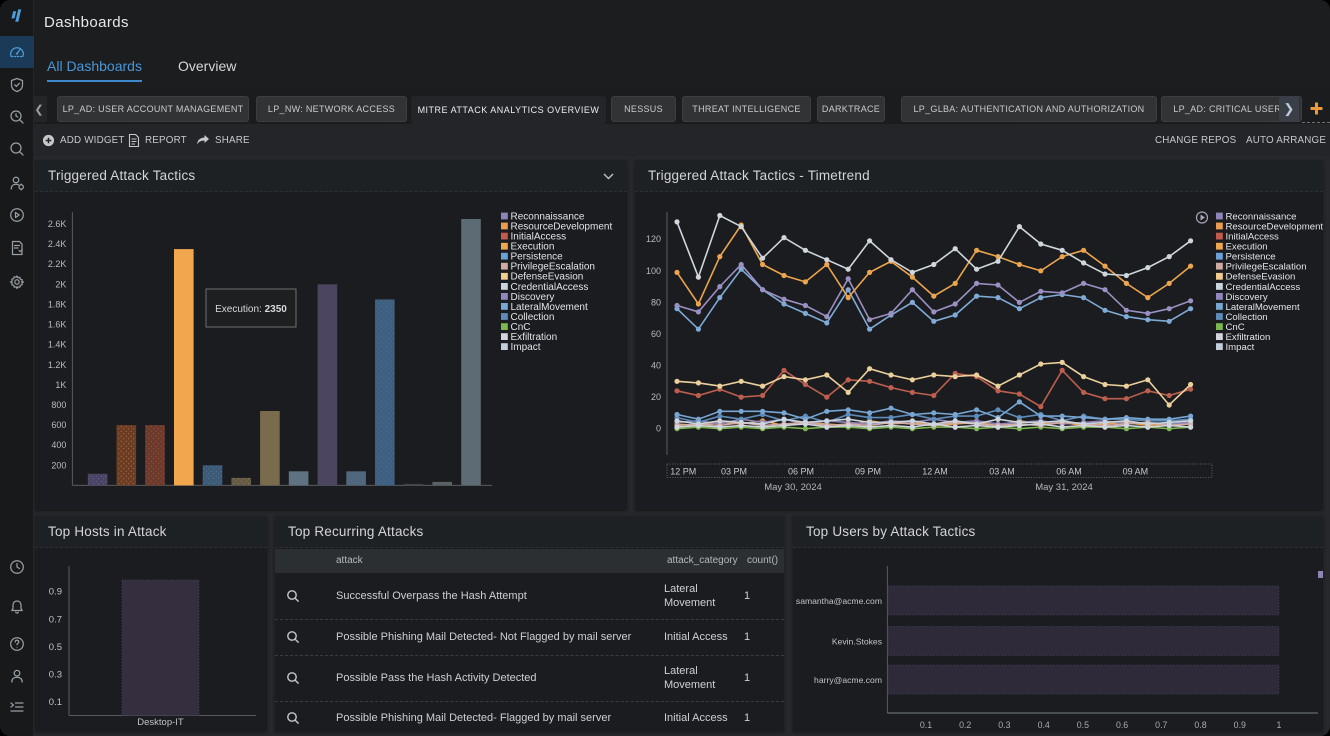  Describe the element at coordinates (1069, 472) in the screenshot. I see `svg-text: 06 AM` at that location.